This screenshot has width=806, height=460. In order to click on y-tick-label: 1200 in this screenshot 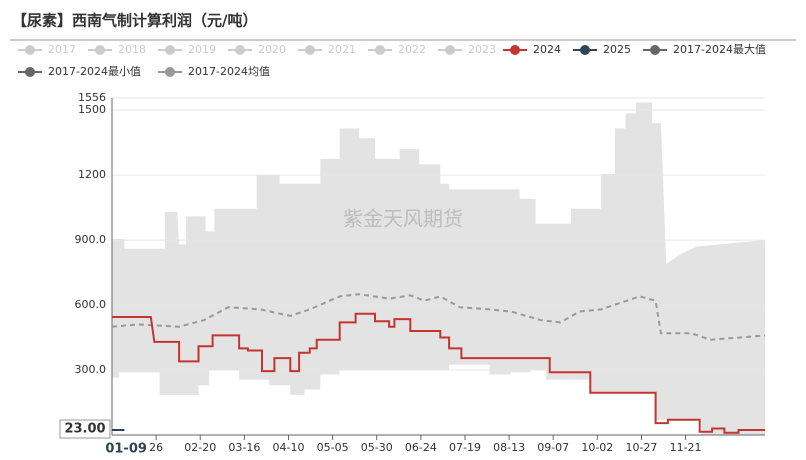, I will do `click(92, 174)`.